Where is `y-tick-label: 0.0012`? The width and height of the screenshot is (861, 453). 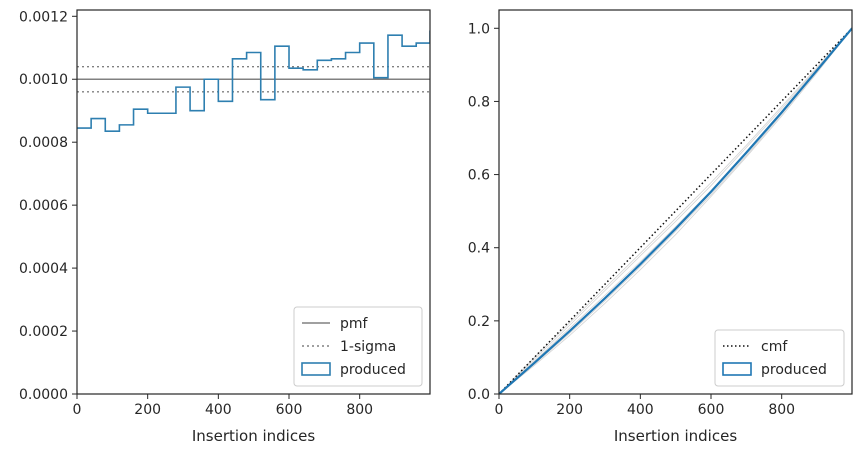 y-tick-label: 0.0012 is located at coordinates (43, 17).